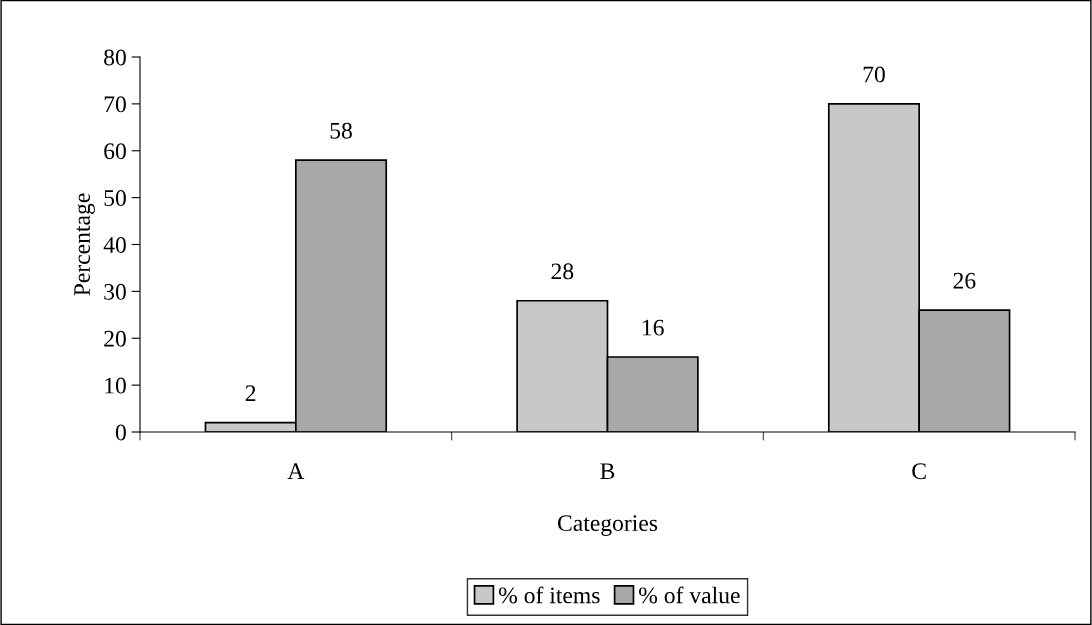 This screenshot has width=1092, height=625. Describe the element at coordinates (549, 595) in the screenshot. I see `legend-label: % of items` at that location.